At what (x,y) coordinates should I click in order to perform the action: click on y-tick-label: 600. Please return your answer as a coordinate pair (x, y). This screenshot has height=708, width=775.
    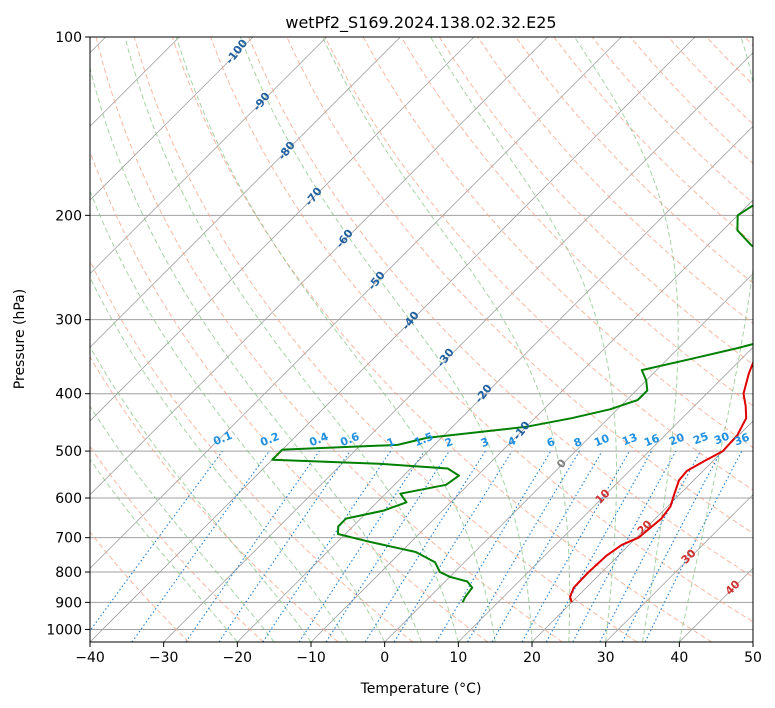
    Looking at the image, I should click on (68, 499).